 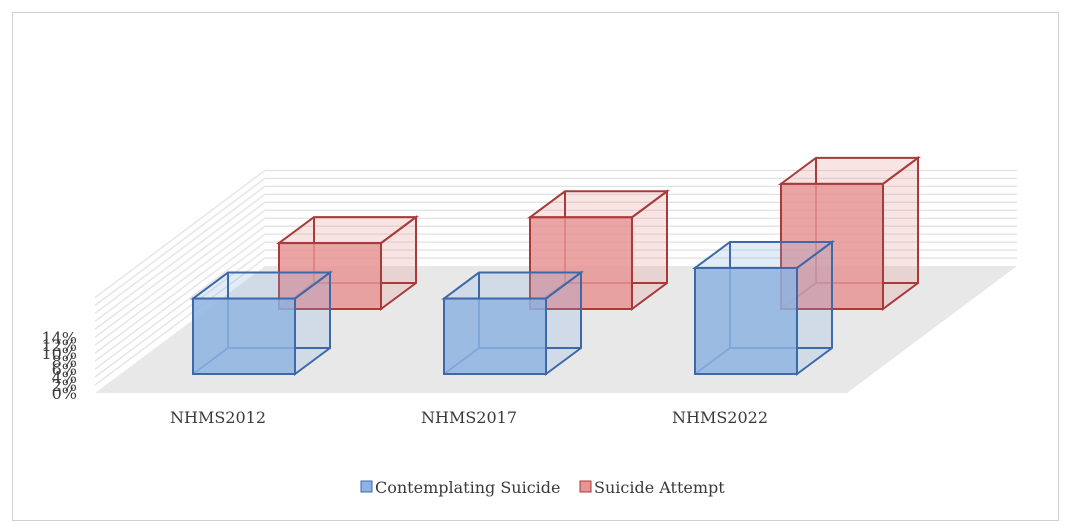 I want to click on y-tick-label: 4%, so click(x=64, y=377).